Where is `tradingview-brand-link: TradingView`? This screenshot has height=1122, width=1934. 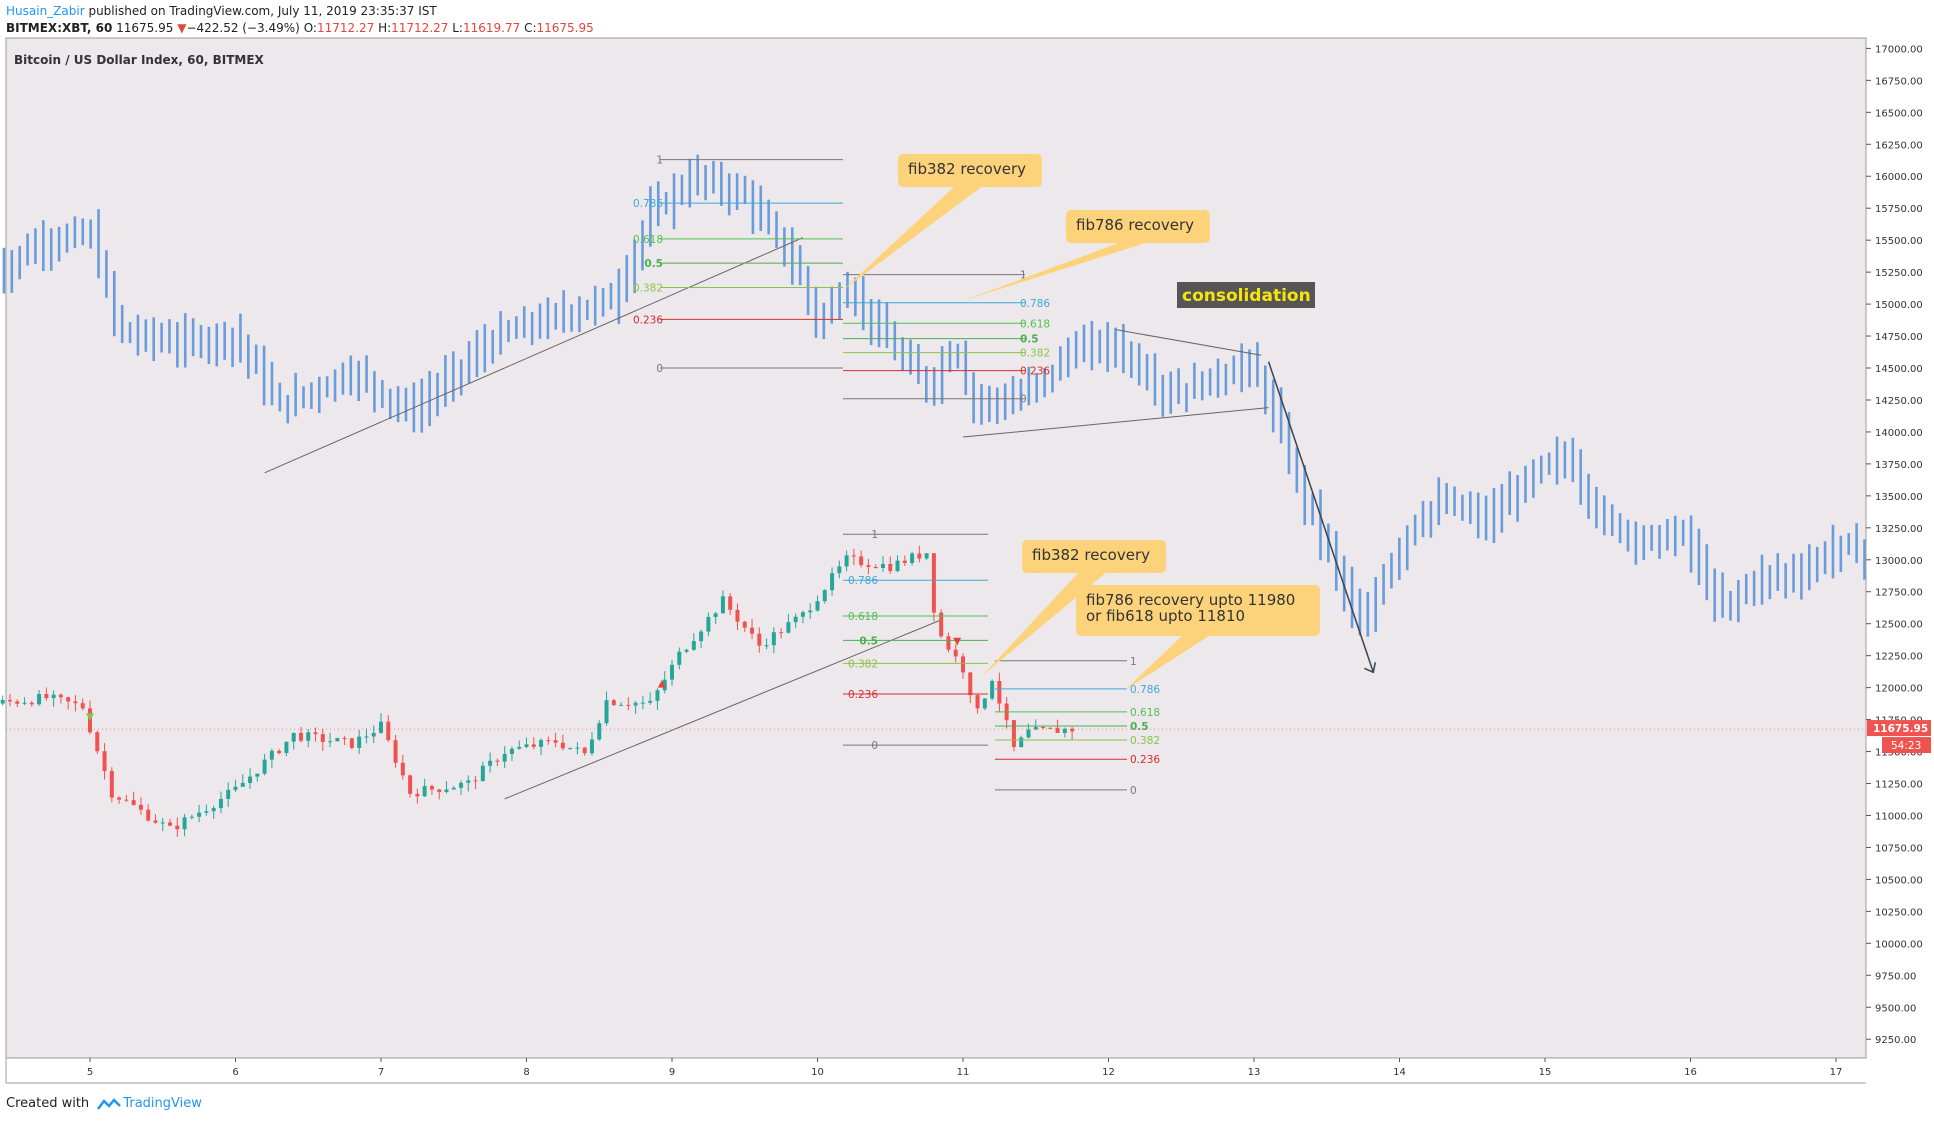 tradingview-brand-link: TradingView is located at coordinates (162, 1103).